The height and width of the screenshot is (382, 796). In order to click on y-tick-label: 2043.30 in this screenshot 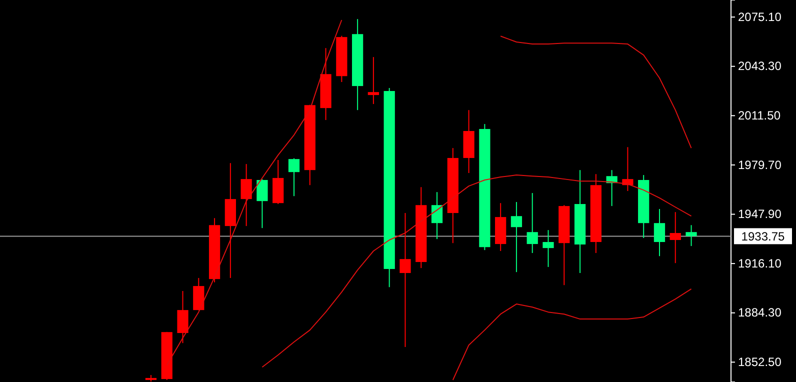, I will do `click(760, 66)`.